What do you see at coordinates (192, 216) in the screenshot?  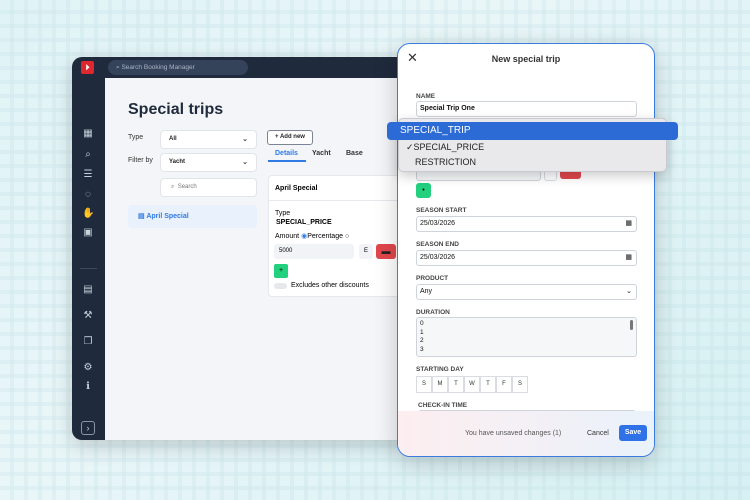 I see `list-item: ▤ April Special` at bounding box center [192, 216].